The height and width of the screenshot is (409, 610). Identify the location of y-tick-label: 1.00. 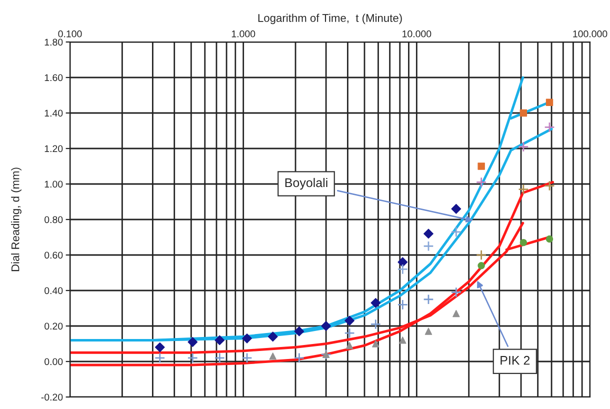
(53, 184).